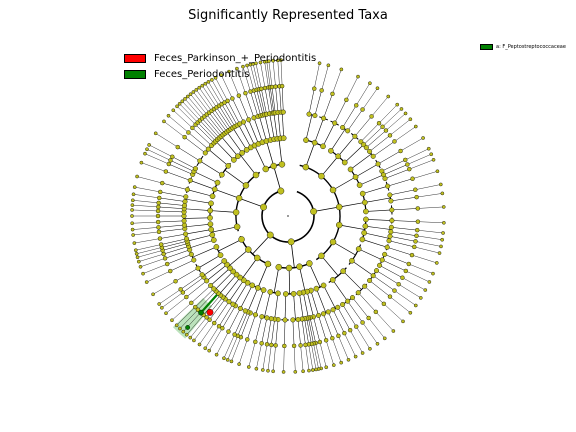  What do you see at coordinates (314, 211) in the screenshot?
I see `phylum-node` at bounding box center [314, 211].